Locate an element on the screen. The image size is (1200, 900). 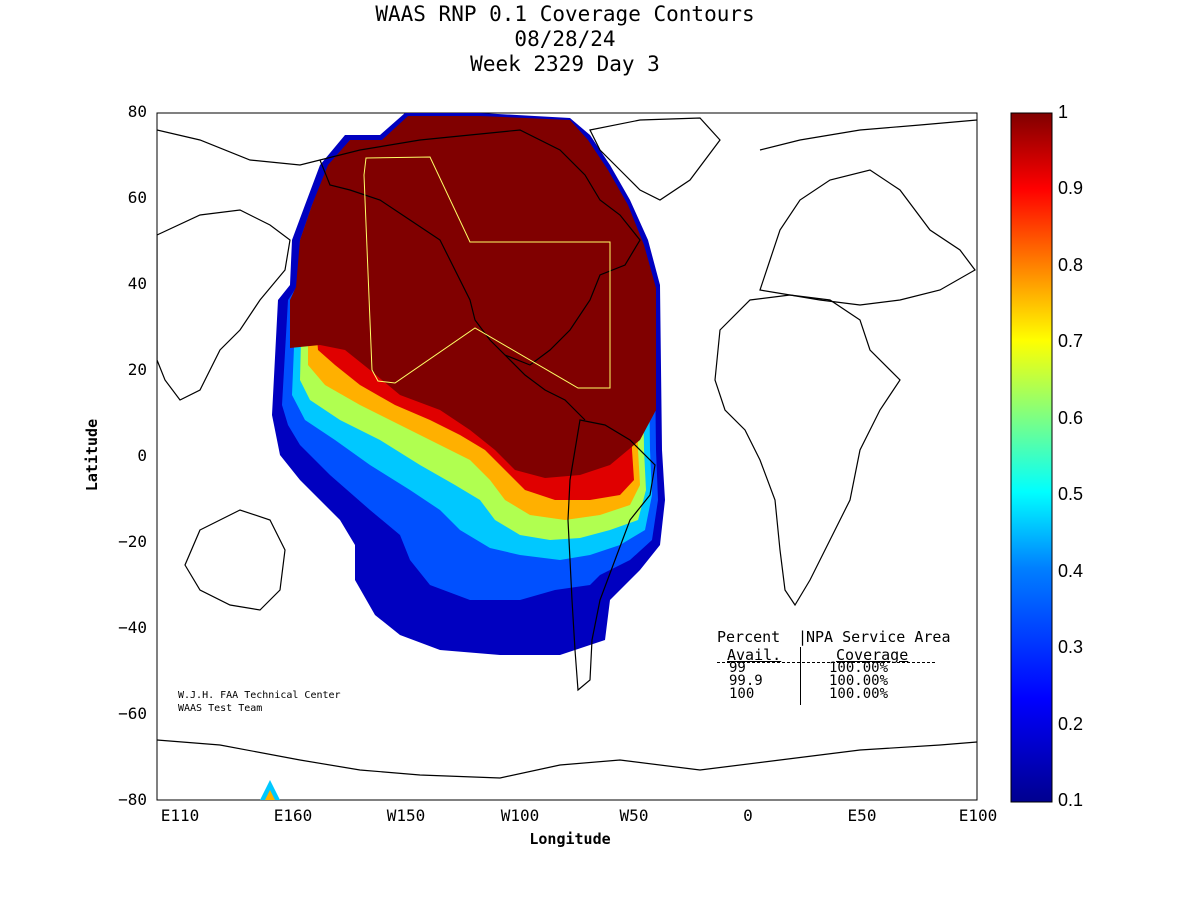
colorbar-tick: 0.5 is located at coordinates (1071, 494).